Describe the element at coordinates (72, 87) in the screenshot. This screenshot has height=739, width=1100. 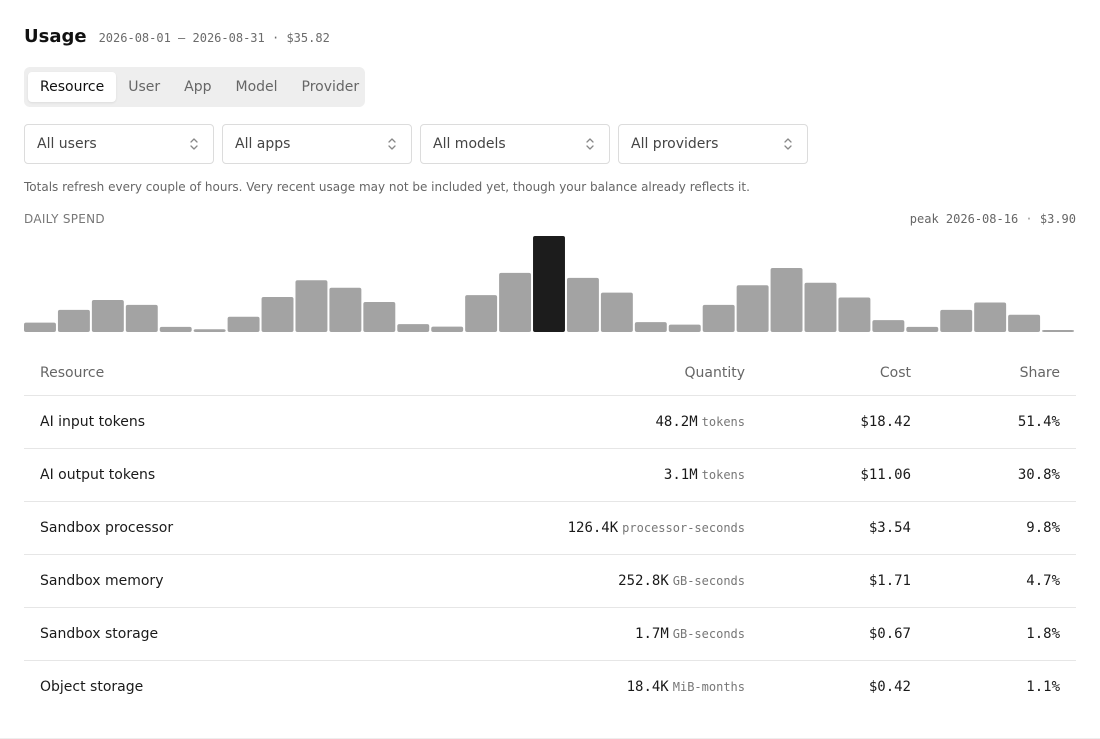
I see `tab-resource: Resource` at that location.